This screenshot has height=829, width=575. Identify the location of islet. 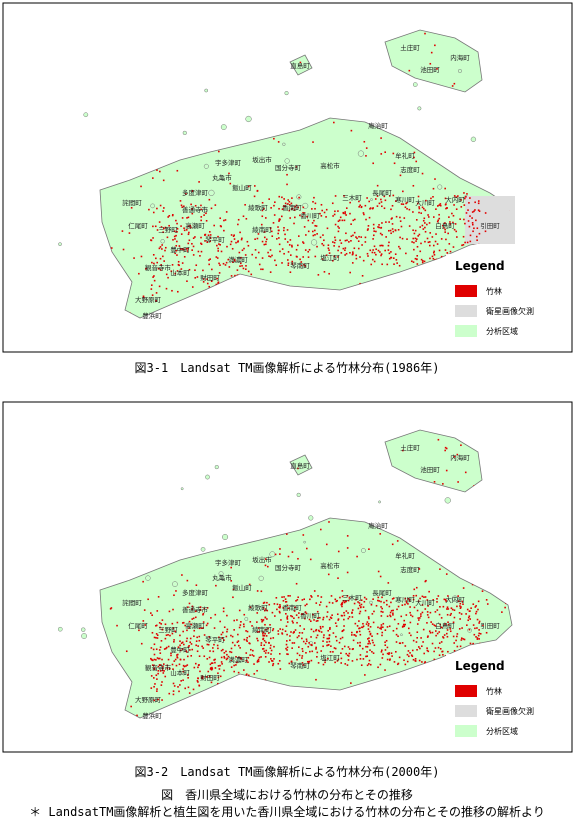
(311, 518).